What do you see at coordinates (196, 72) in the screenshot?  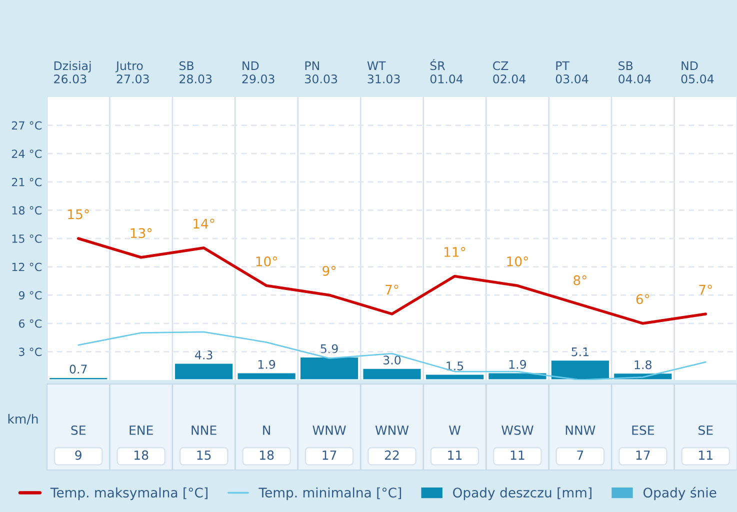 I see `x-tick-label: SB 28.03` at bounding box center [196, 72].